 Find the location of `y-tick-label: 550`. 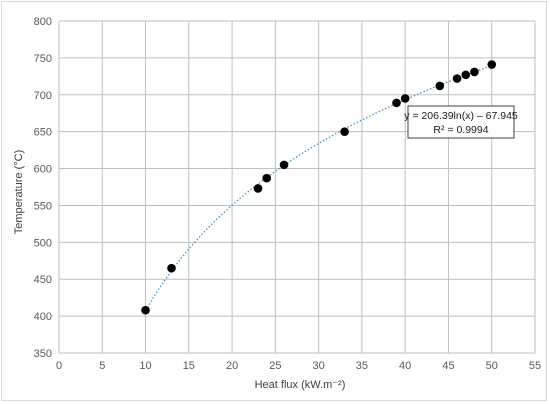

y-tick-label: 550 is located at coordinates (43, 206).